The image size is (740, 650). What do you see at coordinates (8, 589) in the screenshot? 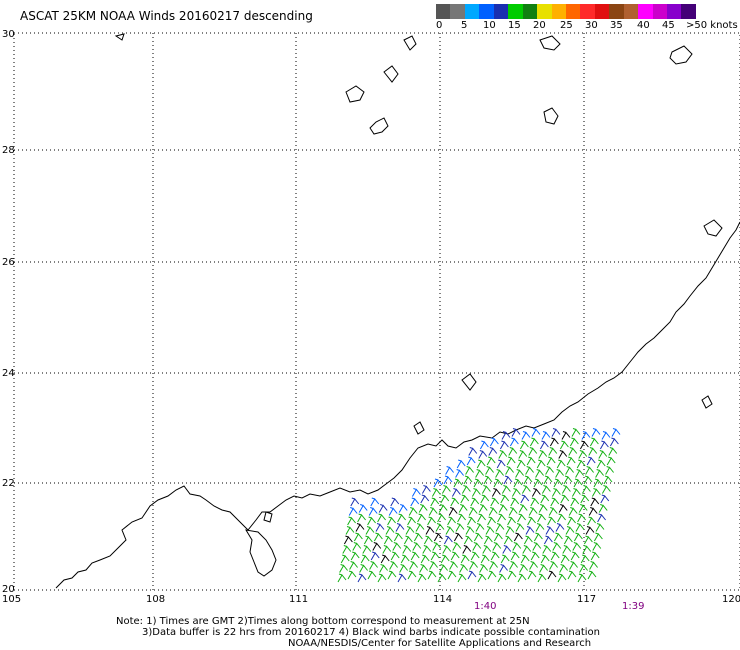
I see `lat-label-20: 20` at bounding box center [8, 589].